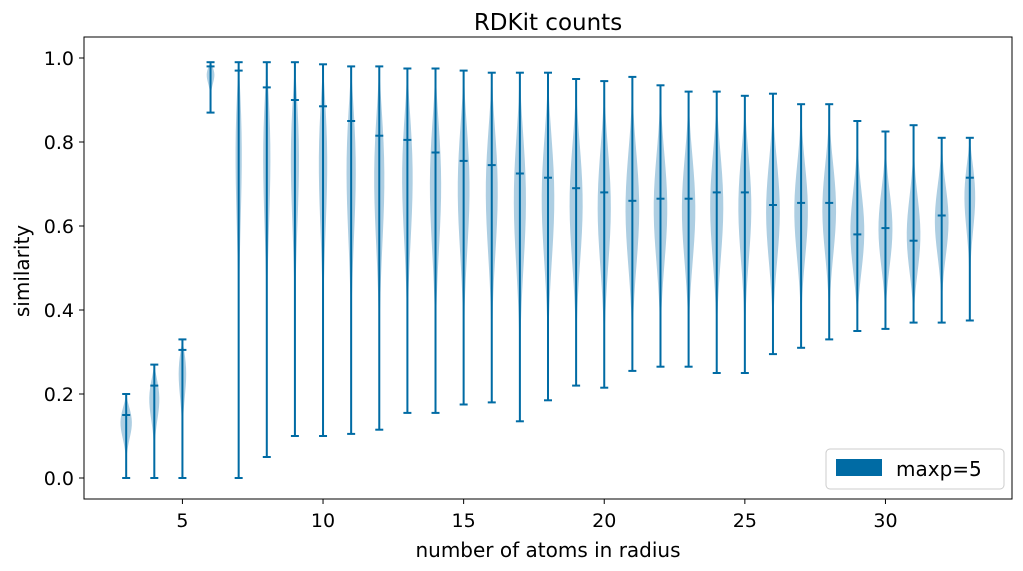  I want to click on x-tick-label: 20, so click(604, 521).